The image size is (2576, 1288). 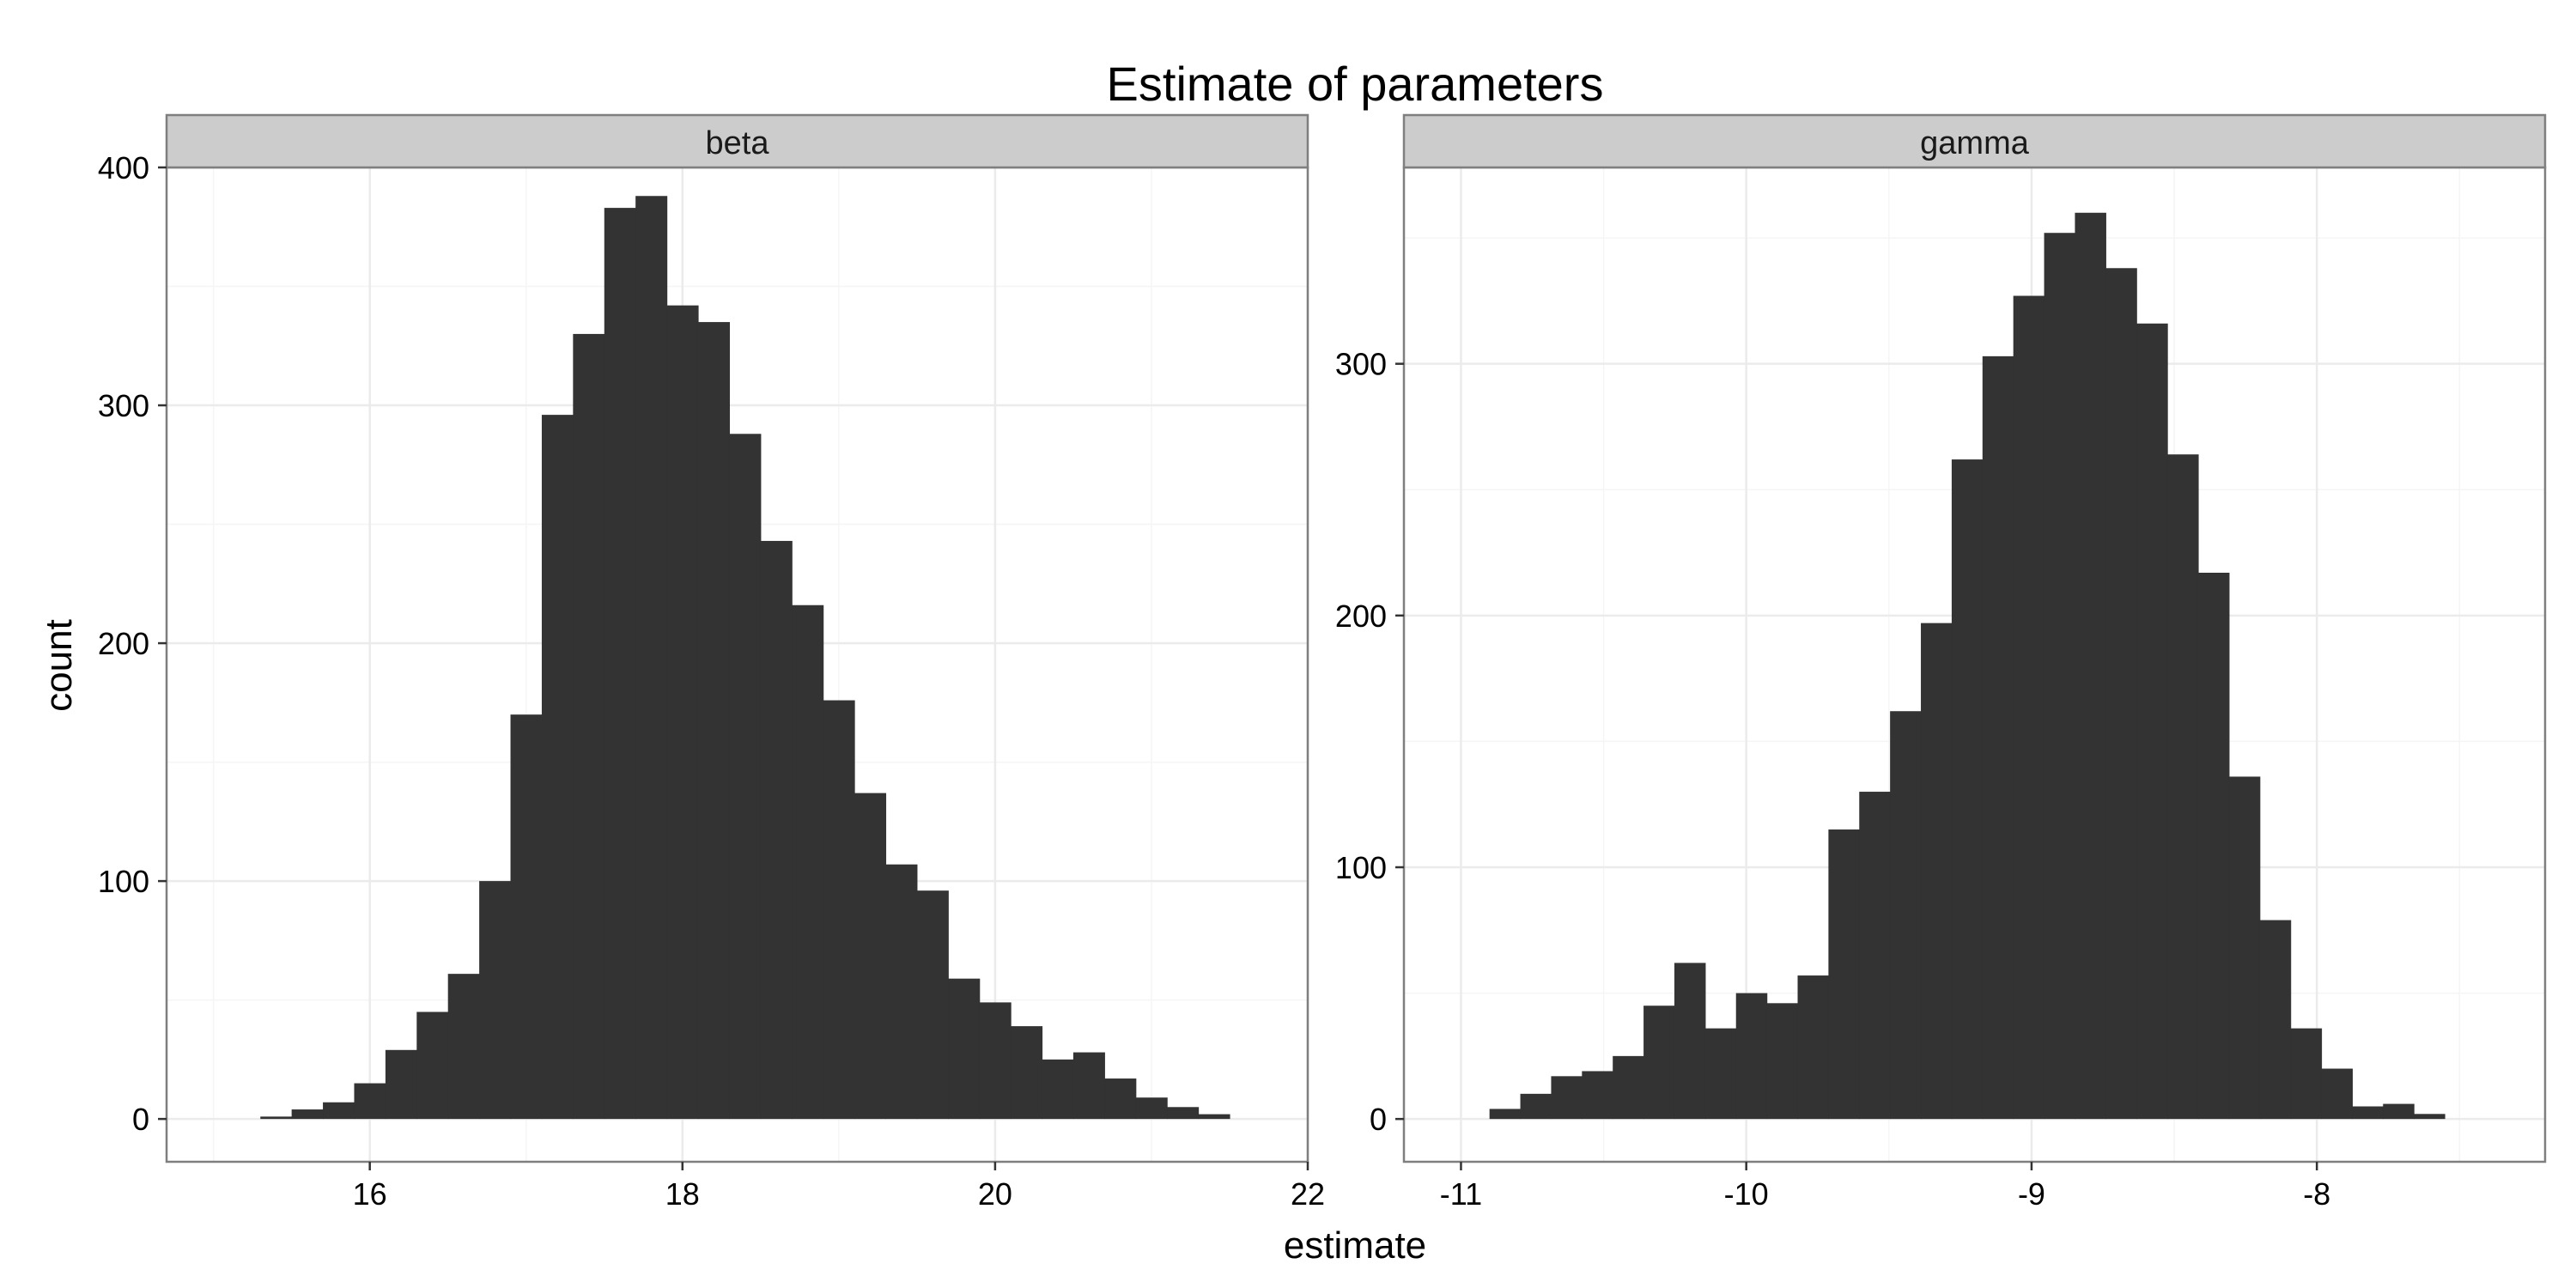 What do you see at coordinates (1747, 1194) in the screenshot?
I see `x-tick-label: -10` at bounding box center [1747, 1194].